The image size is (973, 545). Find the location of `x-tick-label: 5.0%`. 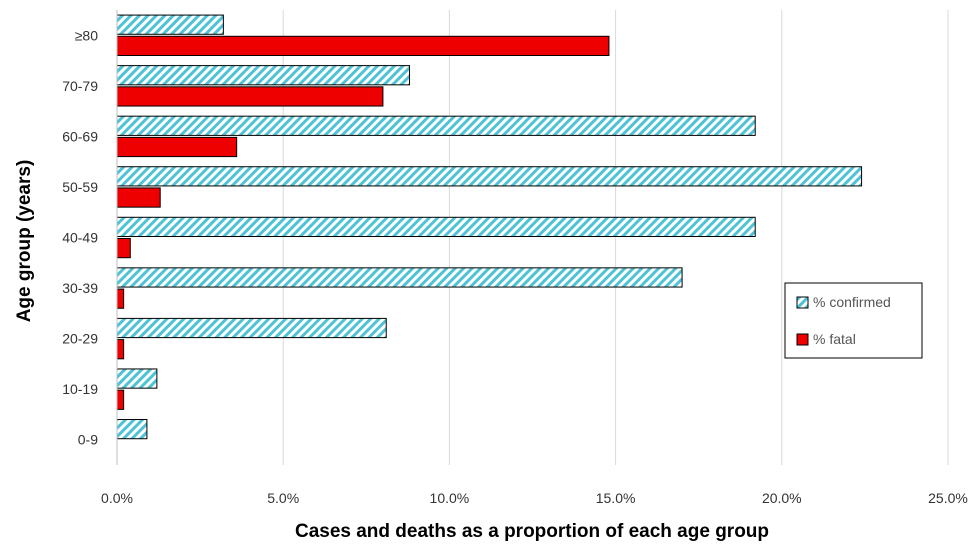

x-tick-label: 5.0% is located at coordinates (283, 498).